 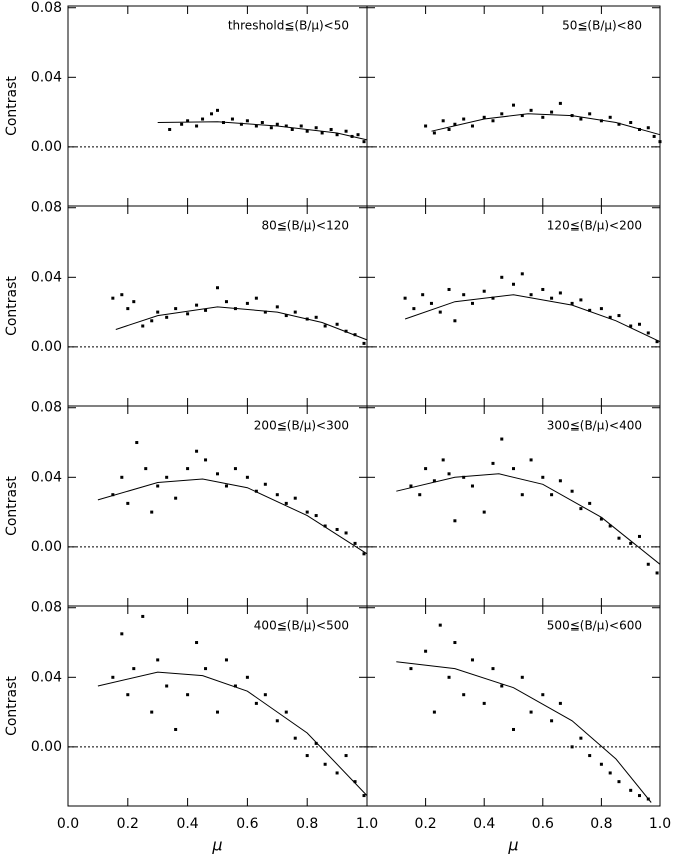 I want to click on annotation: 50≦(B/μ)<80, so click(x=602, y=26).